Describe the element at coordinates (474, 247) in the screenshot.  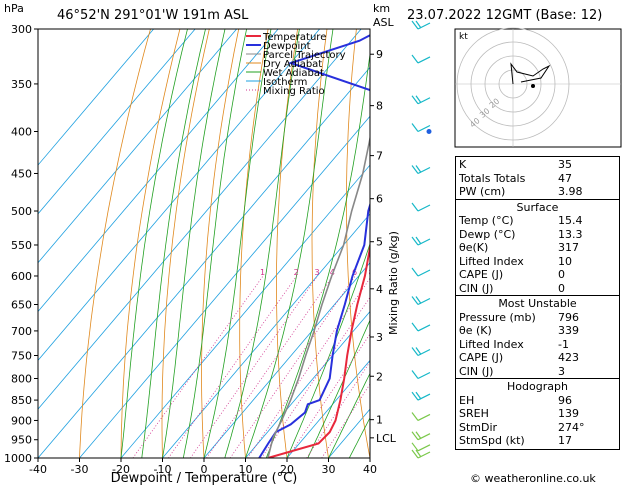
I see `index-label: θe(K)` at that location.